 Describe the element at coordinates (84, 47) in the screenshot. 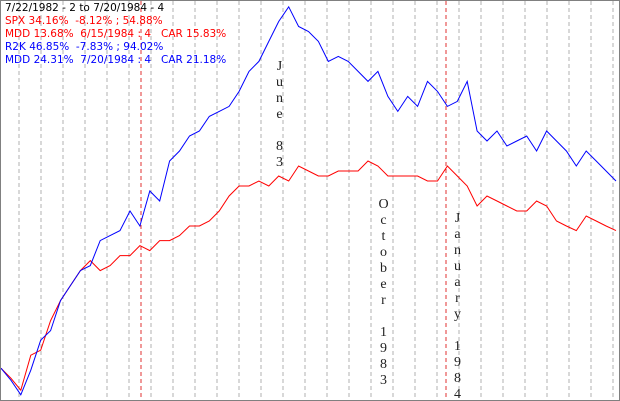

I see `series-stats: R2K 46.85% -7.83% ; 94.02%` at that location.